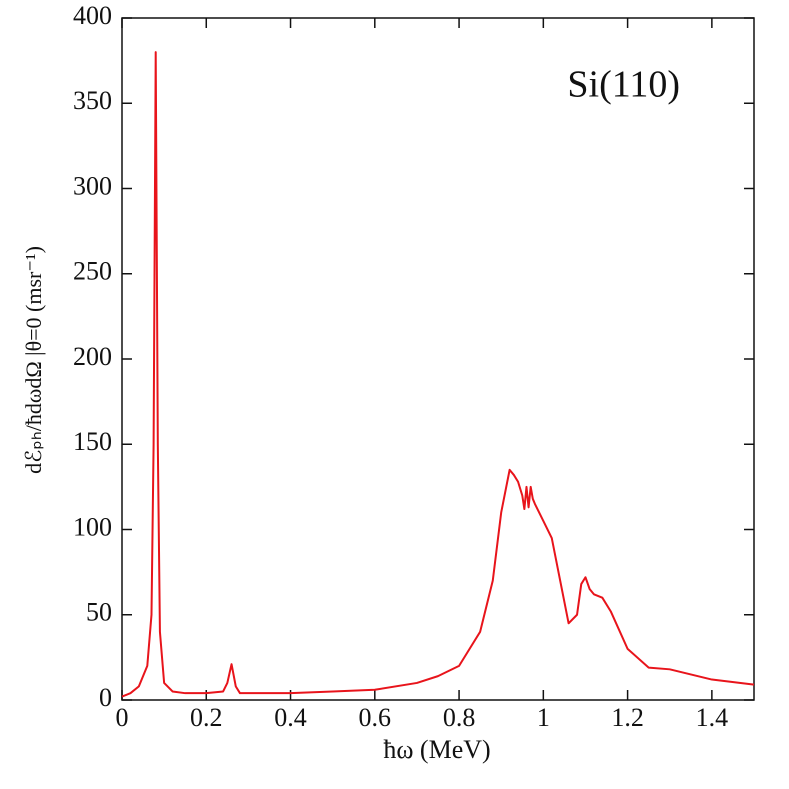  What do you see at coordinates (206, 717) in the screenshot?
I see `x-tick-label: 0.2` at bounding box center [206, 717].